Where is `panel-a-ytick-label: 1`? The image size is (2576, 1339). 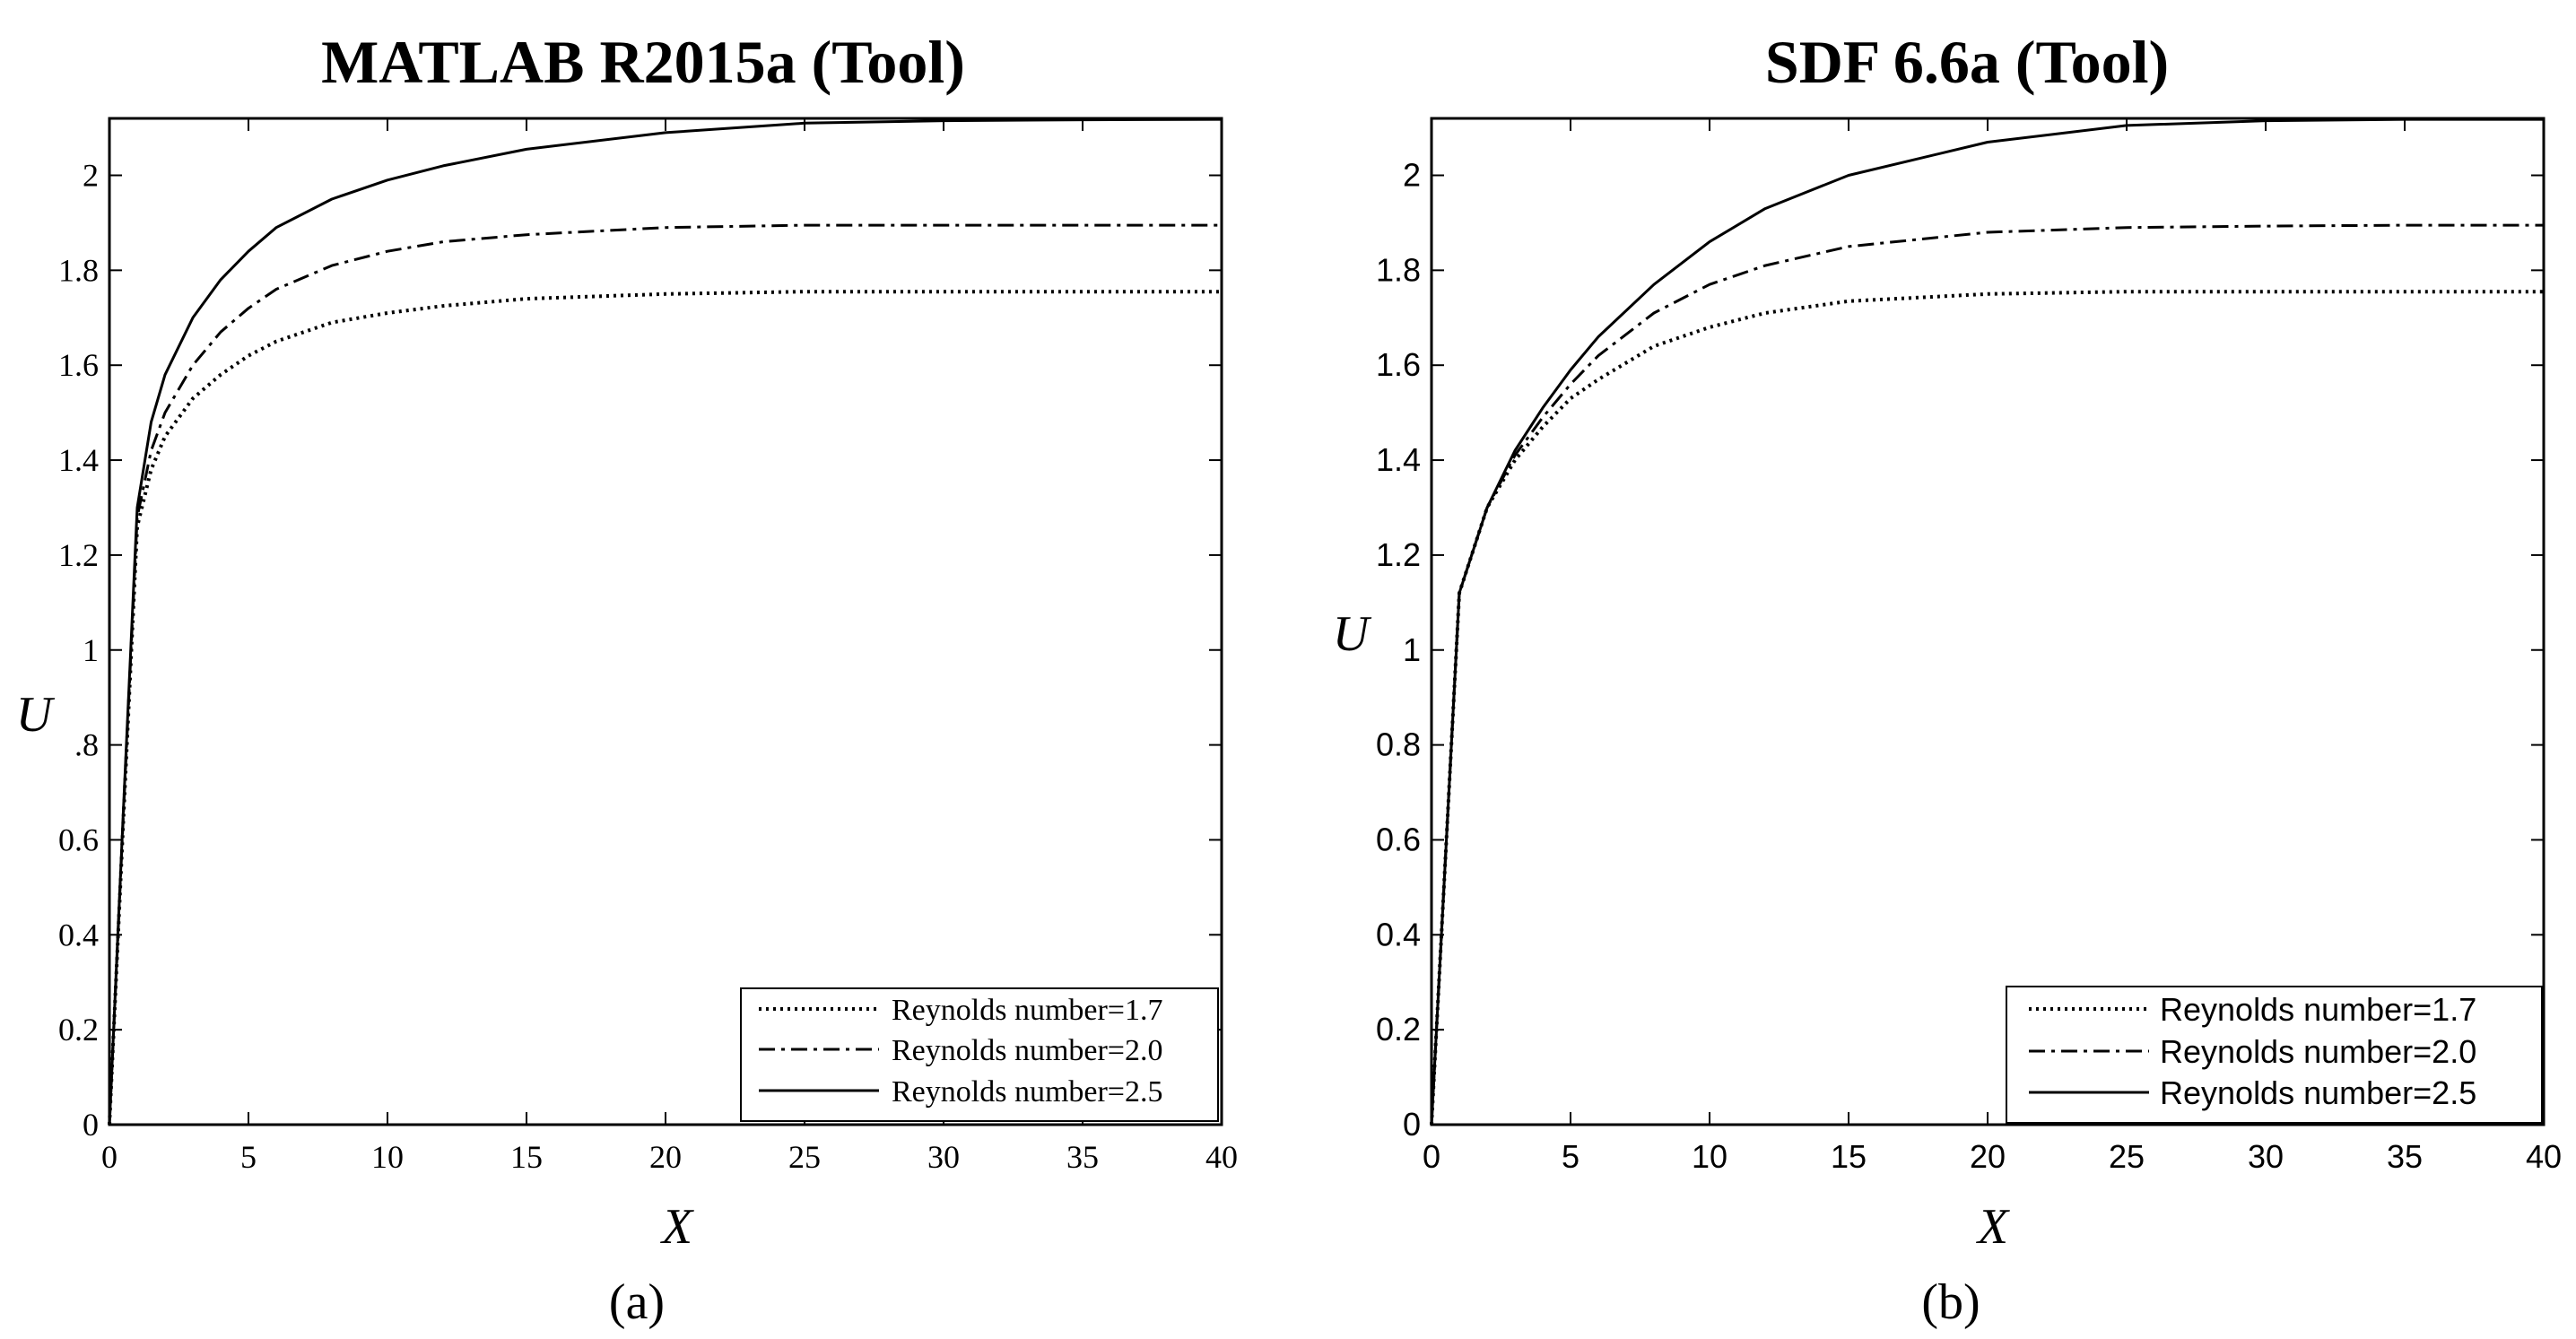 panel-a-ytick-label: 1 is located at coordinates (91, 650).